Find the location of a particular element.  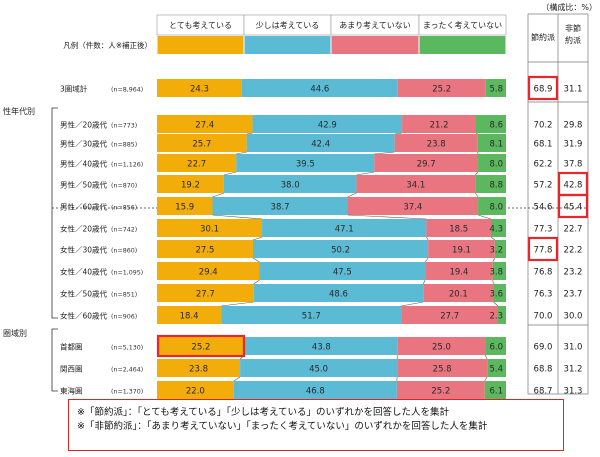

bar-label-not-at-all: 3.8 is located at coordinates (496, 273).